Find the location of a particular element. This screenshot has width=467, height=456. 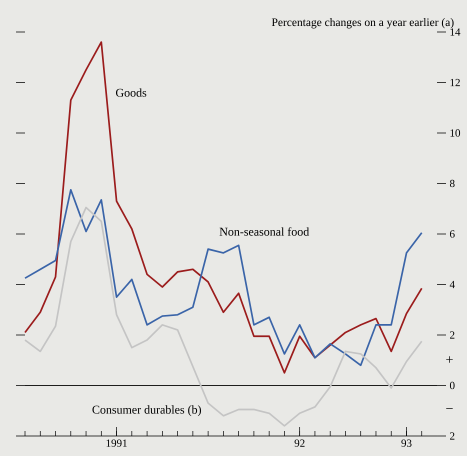

series-label: Non-seasonal food is located at coordinates (265, 231).